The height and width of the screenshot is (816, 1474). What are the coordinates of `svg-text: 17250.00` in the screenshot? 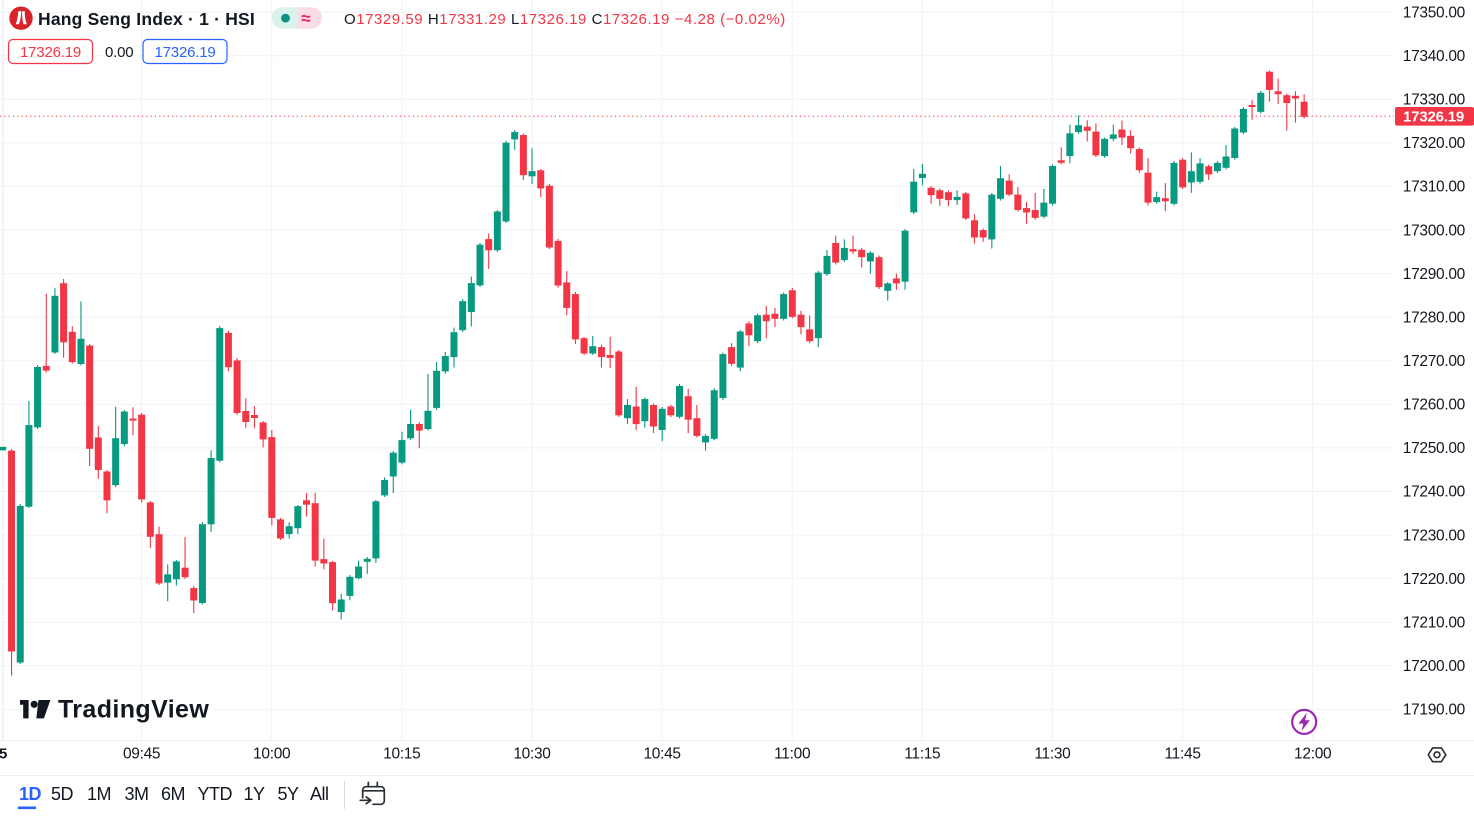 It's located at (1434, 448).